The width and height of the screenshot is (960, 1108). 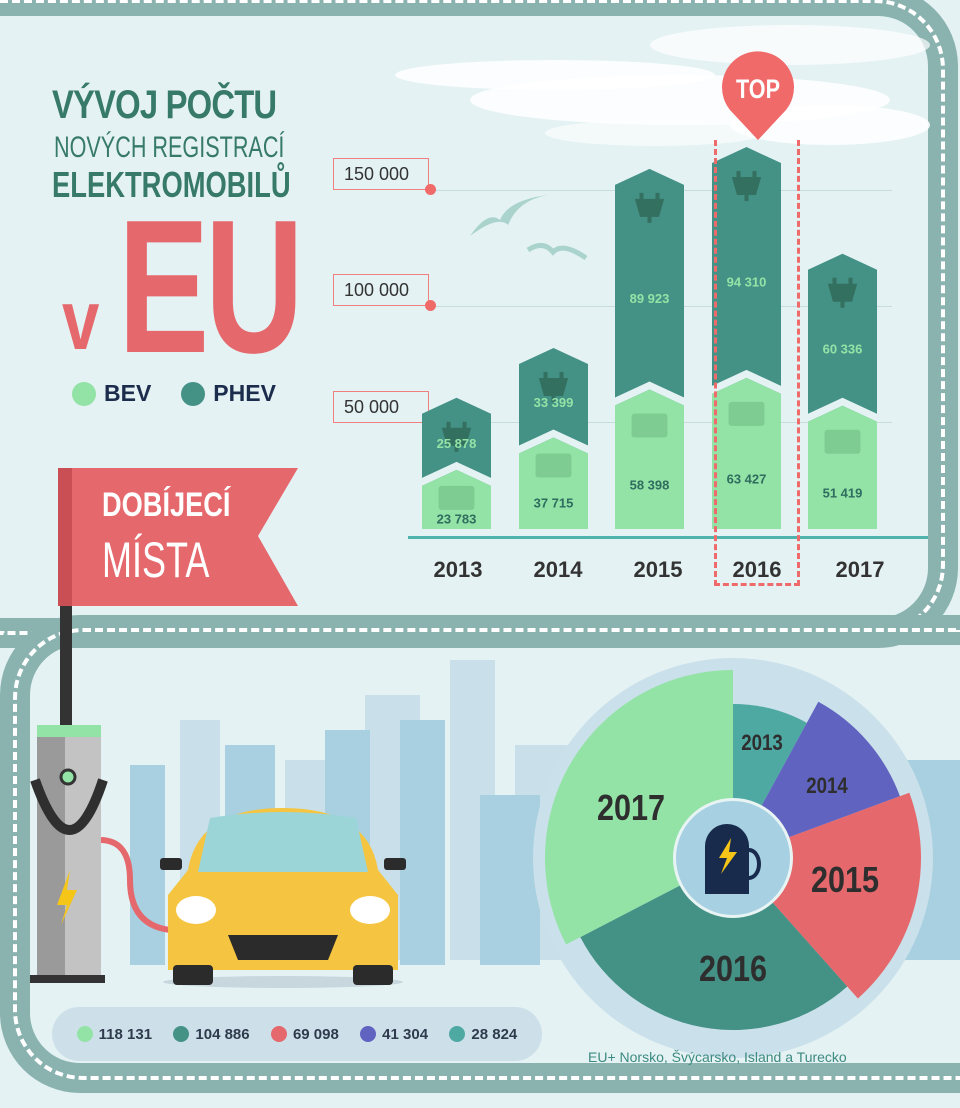 I want to click on legend-value-2016: 104 886, so click(x=211, y=1034).